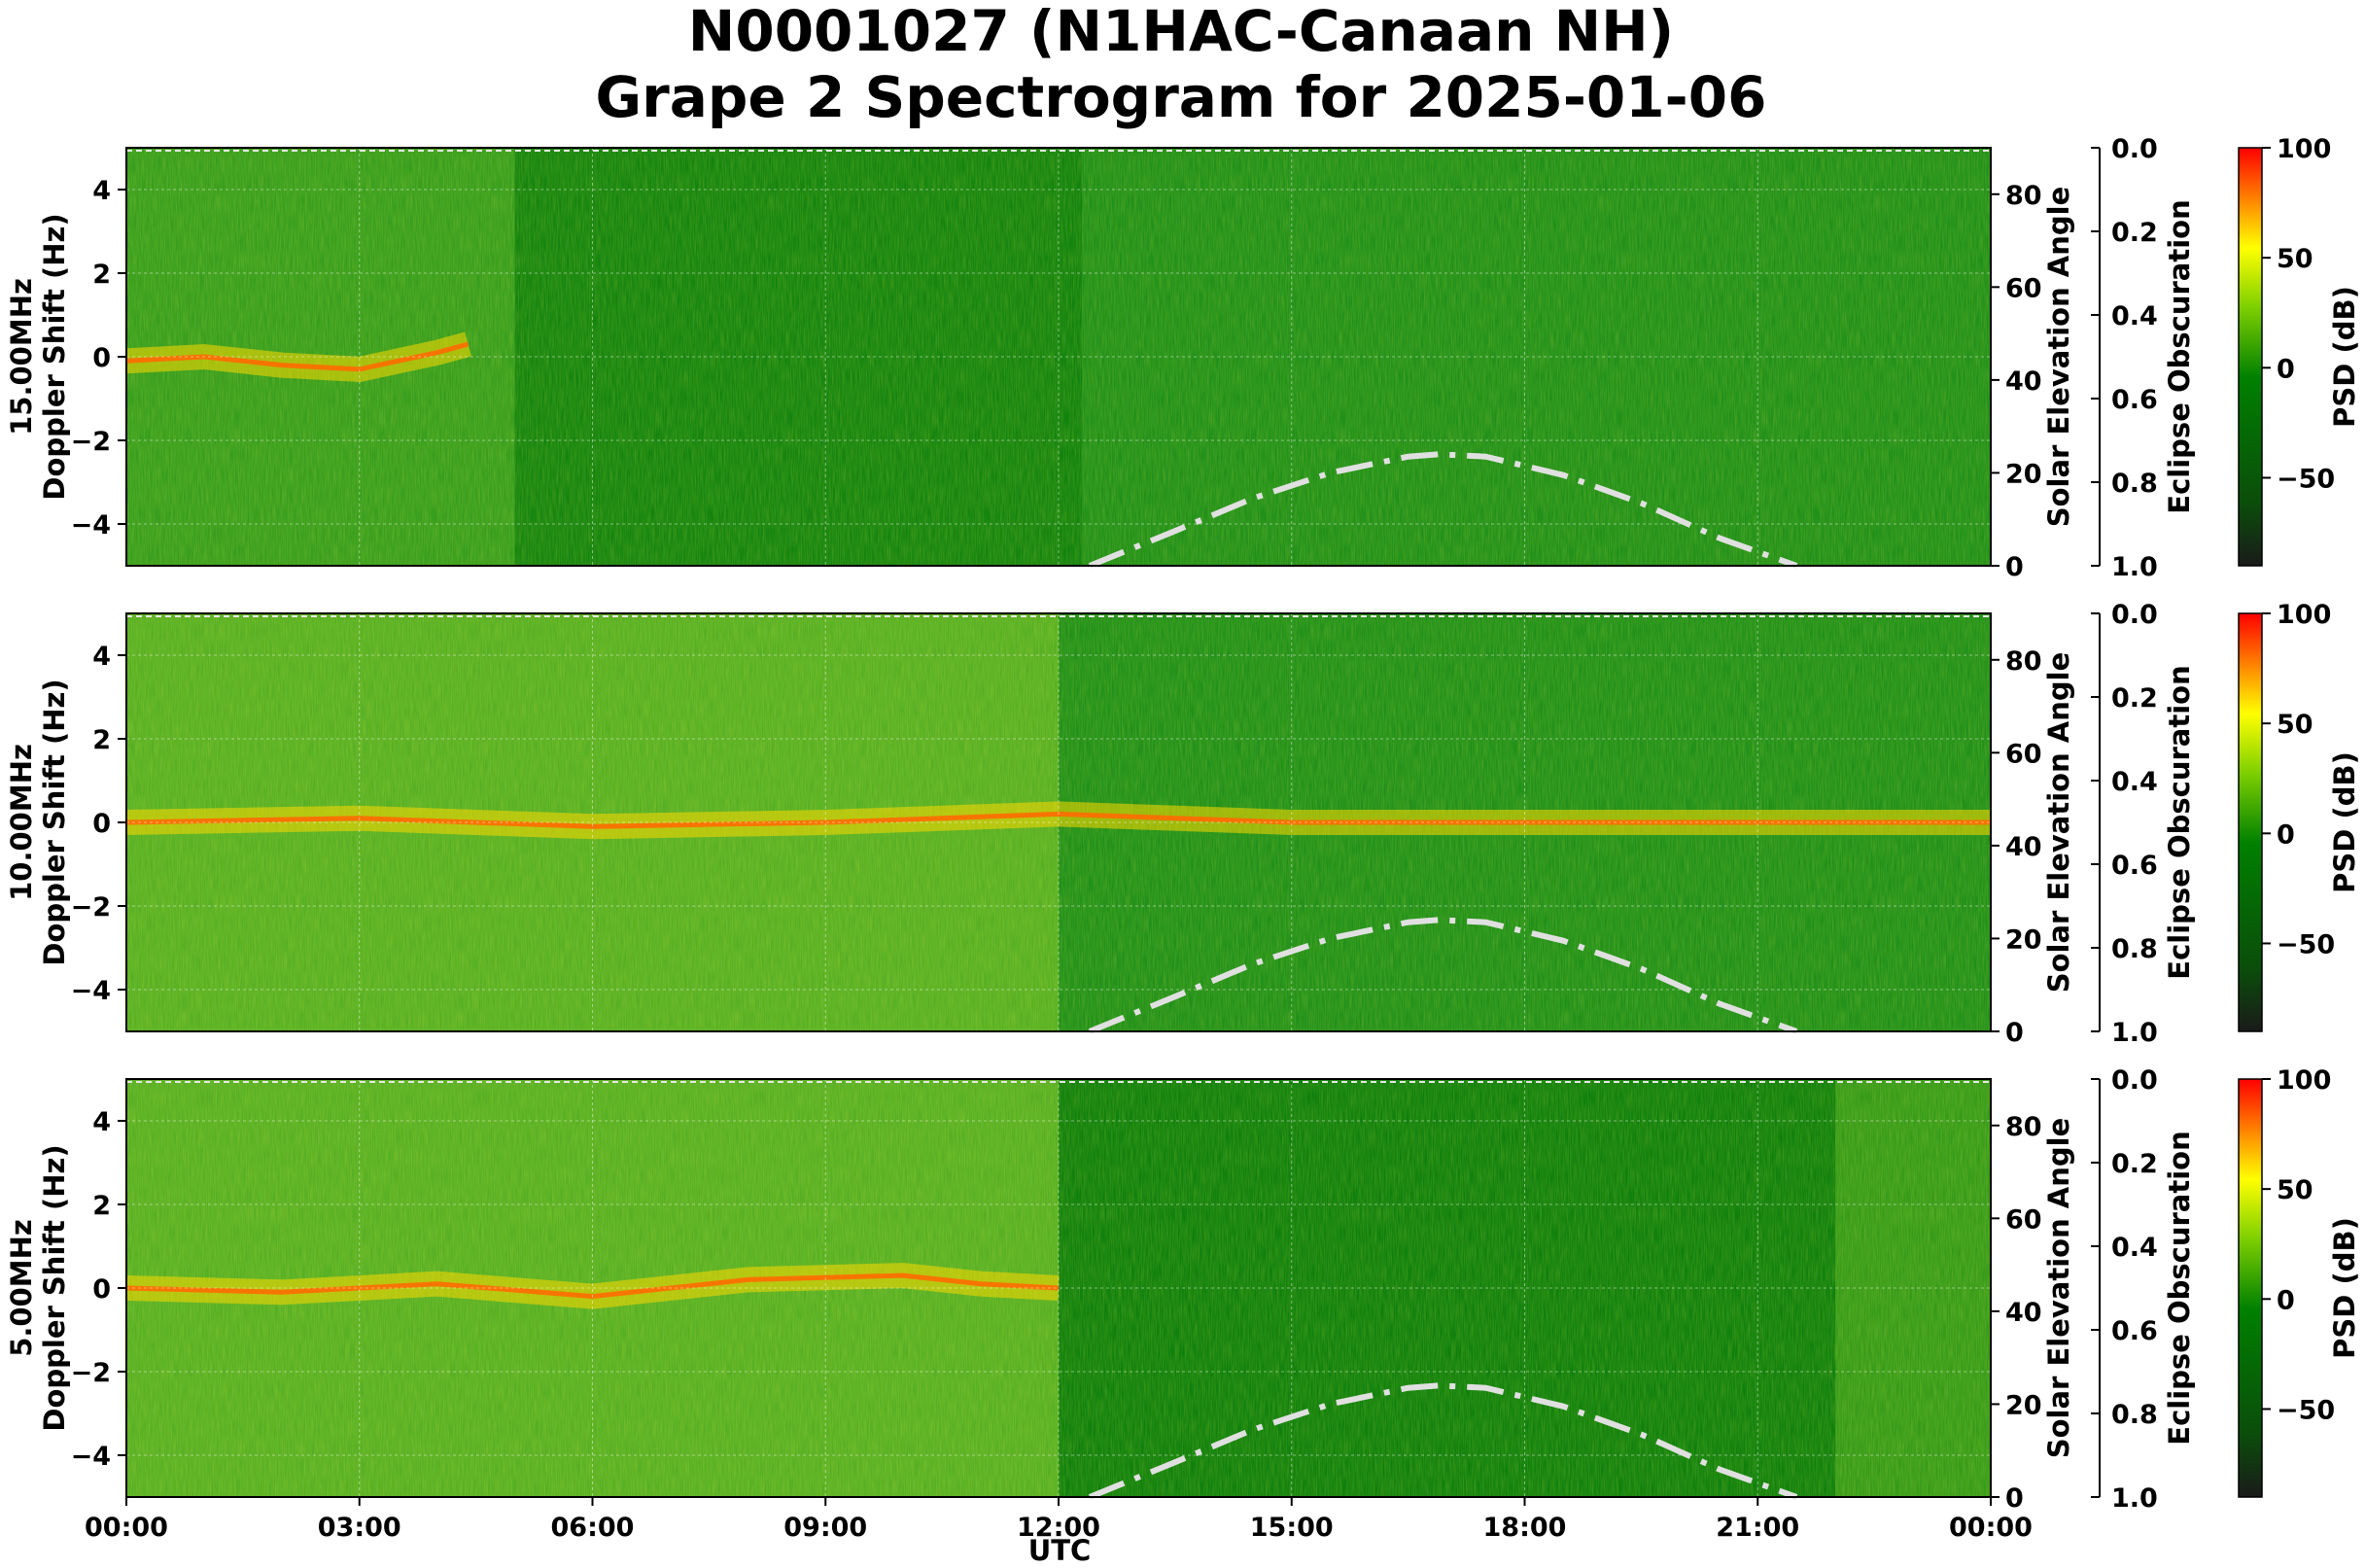 This screenshot has height=1568, width=2365. I want to click on y-axis-label-freq: 10.00MHz, so click(21, 822).